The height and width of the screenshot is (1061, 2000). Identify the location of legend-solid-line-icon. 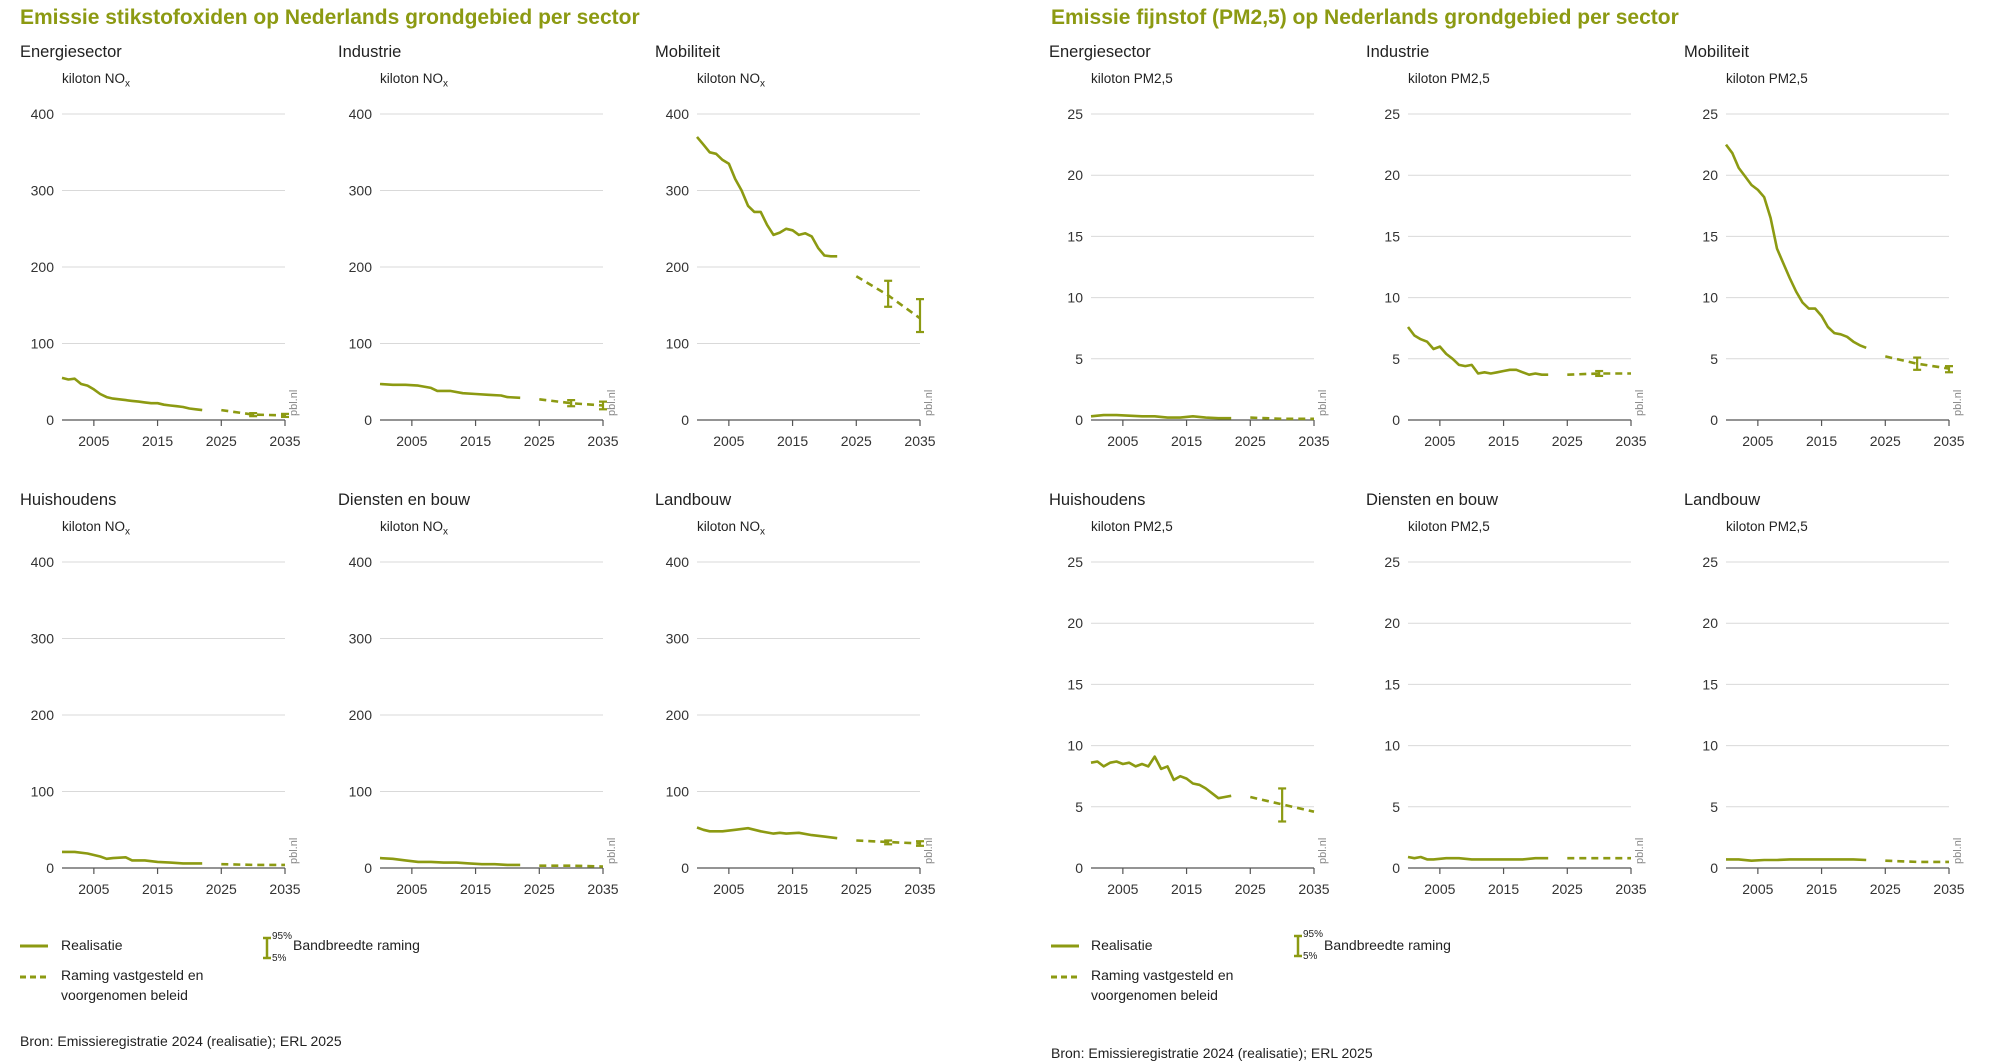
(1065, 946).